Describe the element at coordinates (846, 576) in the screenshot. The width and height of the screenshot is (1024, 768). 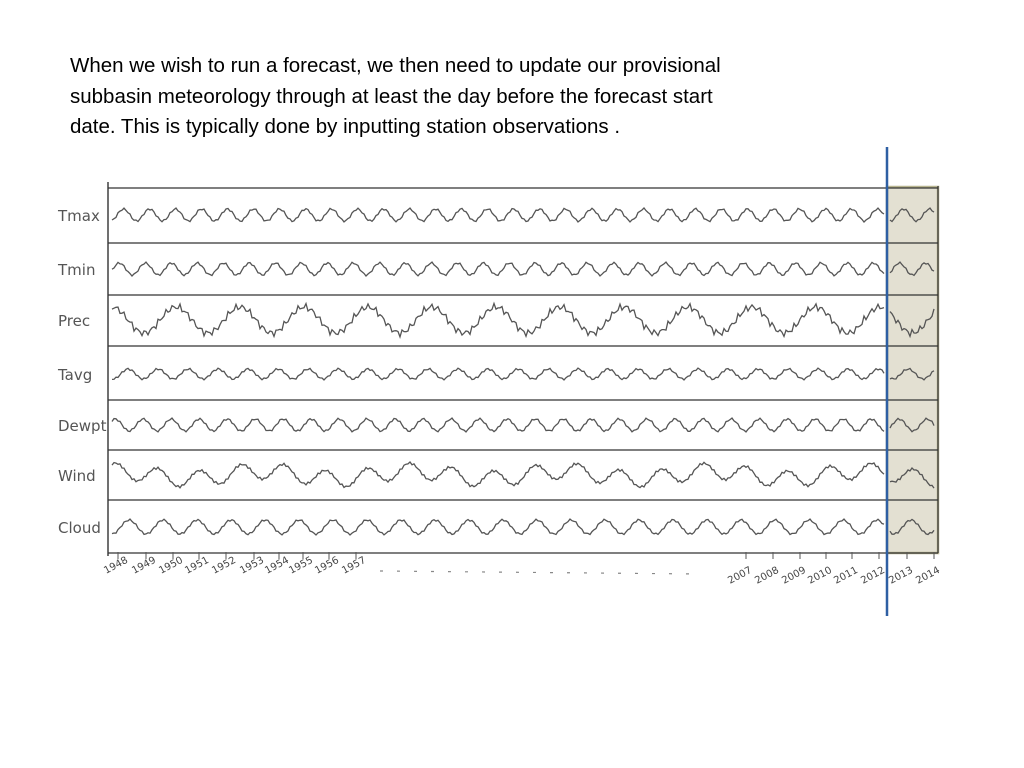
I see `year-label-2011: 2011` at that location.